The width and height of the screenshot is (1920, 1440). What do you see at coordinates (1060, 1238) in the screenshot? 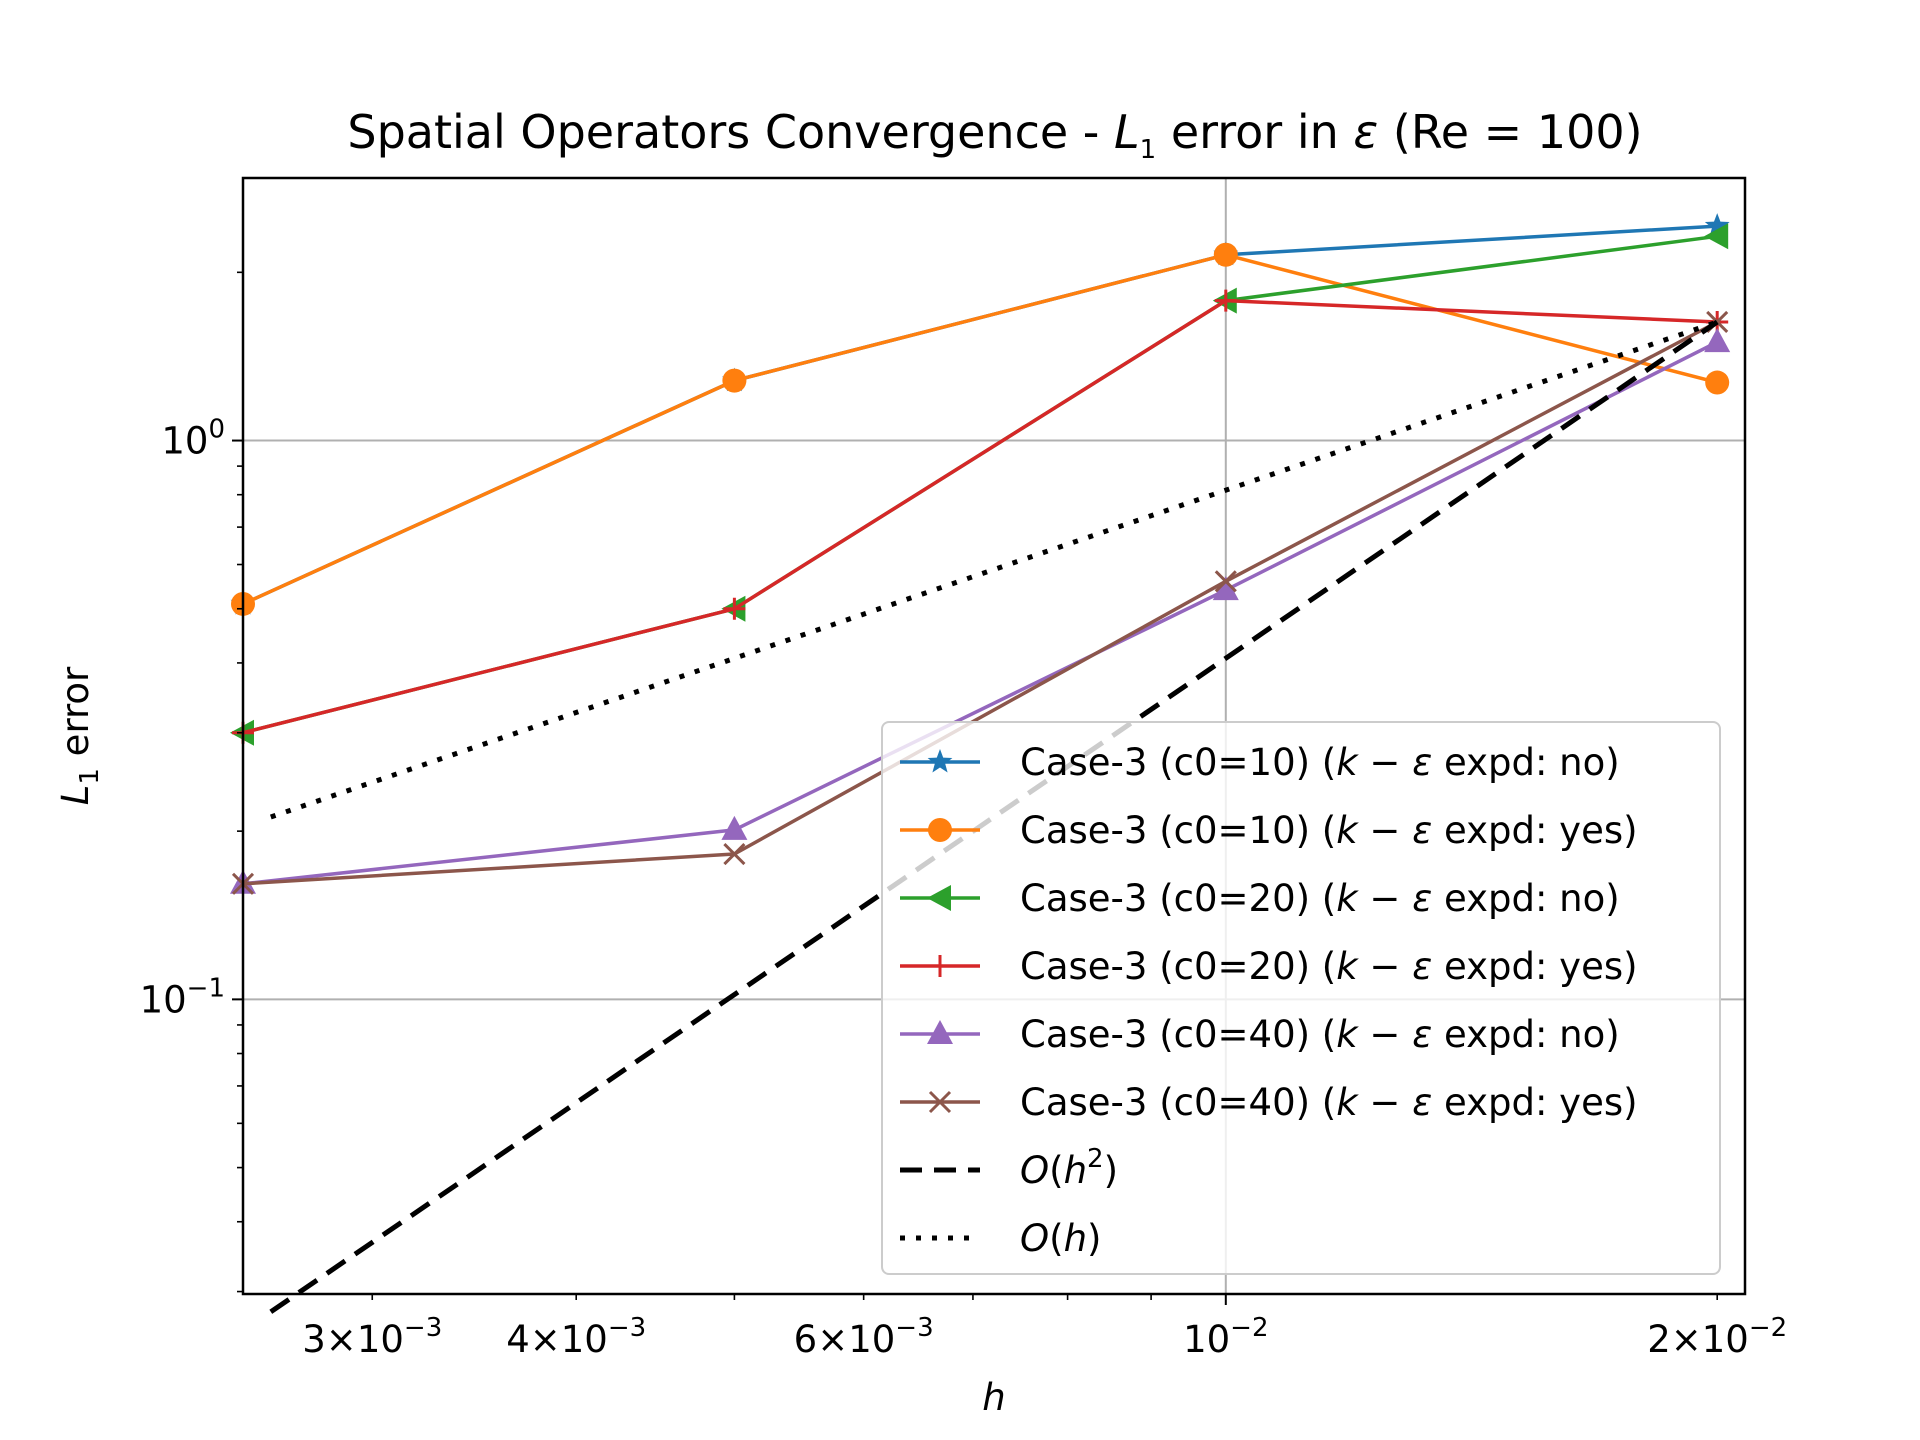
I see `legend-label: O(h)` at bounding box center [1060, 1238].